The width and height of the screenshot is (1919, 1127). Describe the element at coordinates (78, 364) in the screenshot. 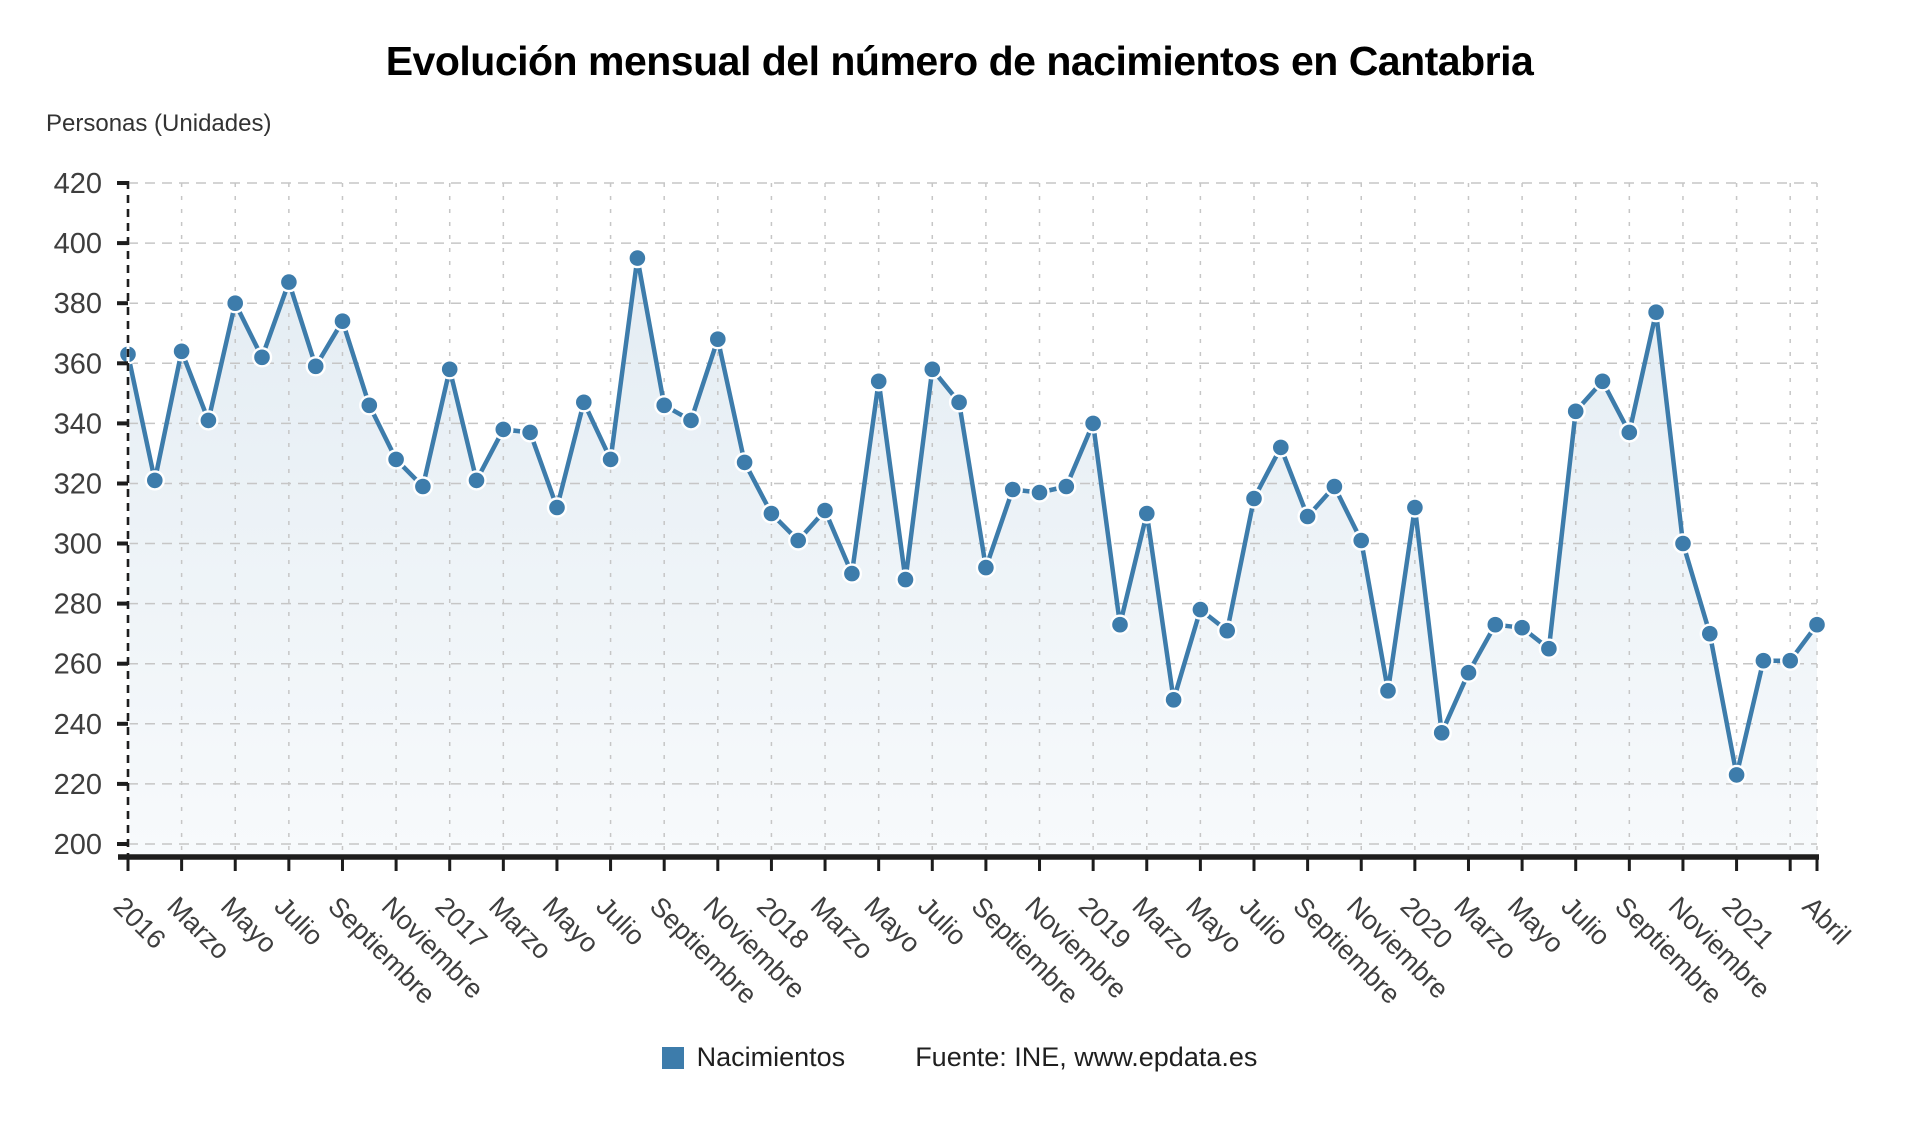

I see `y-tick-label: 360` at that location.